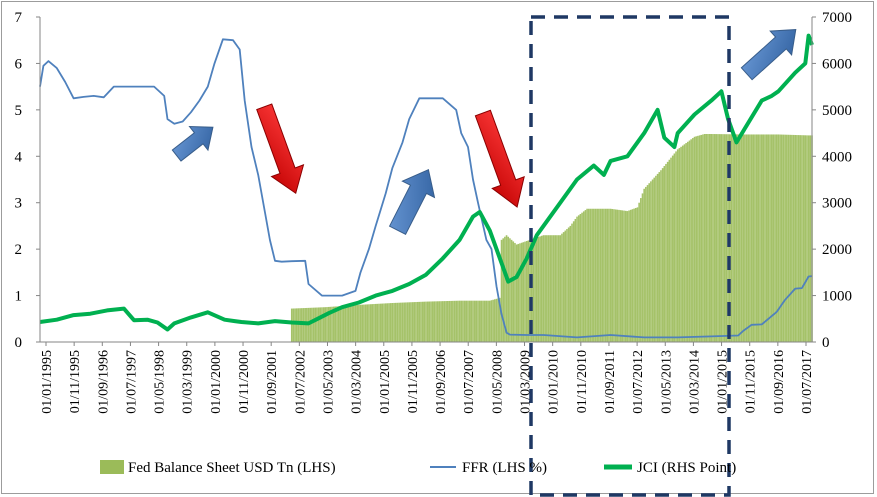 This screenshot has height=497, width=877. I want to click on x-tick-label: 01/01/1995, so click(47, 382).